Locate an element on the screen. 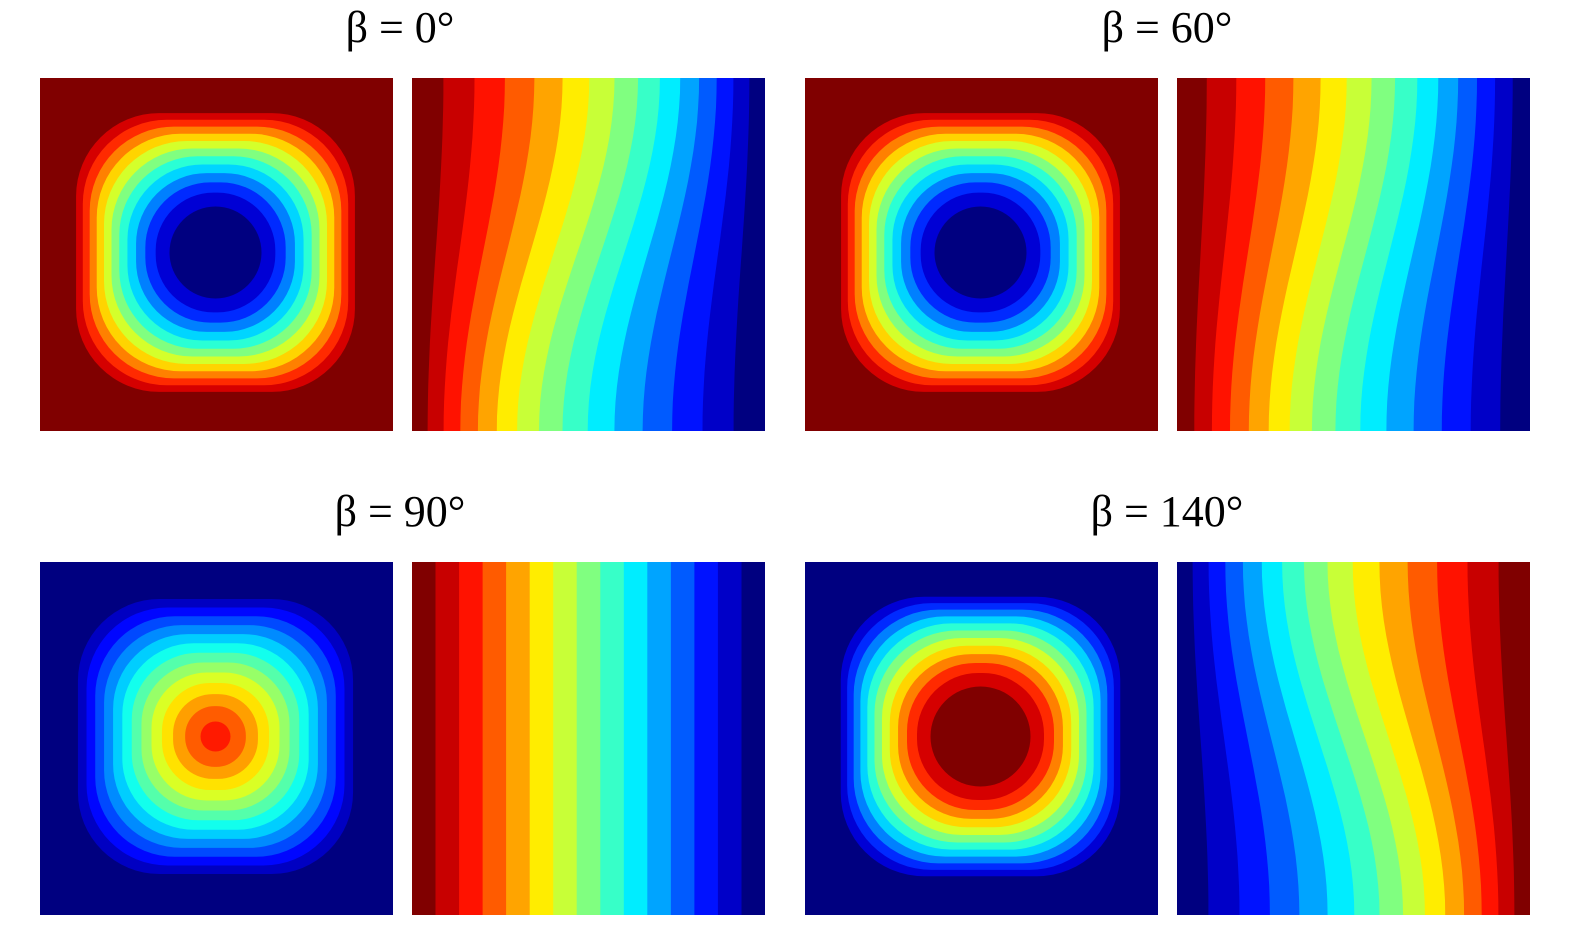 This screenshot has height=925, width=1575. panel-title: β = 90° is located at coordinates (400, 511).